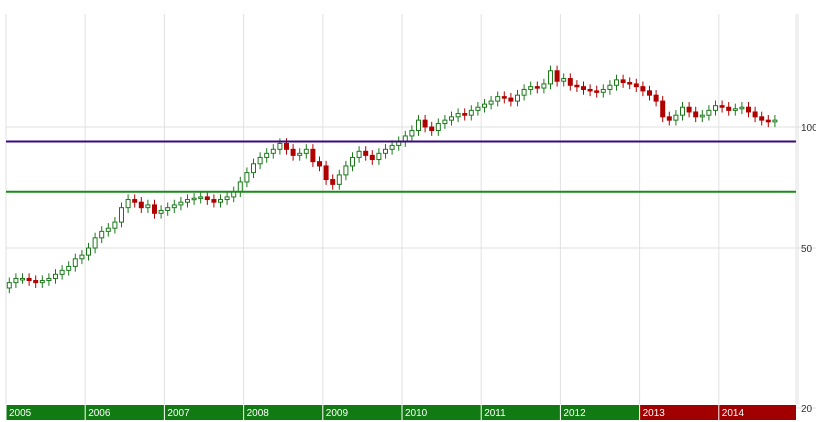 This screenshot has height=422, width=816. What do you see at coordinates (416, 413) in the screenshot?
I see `year-label: 2010` at bounding box center [416, 413].